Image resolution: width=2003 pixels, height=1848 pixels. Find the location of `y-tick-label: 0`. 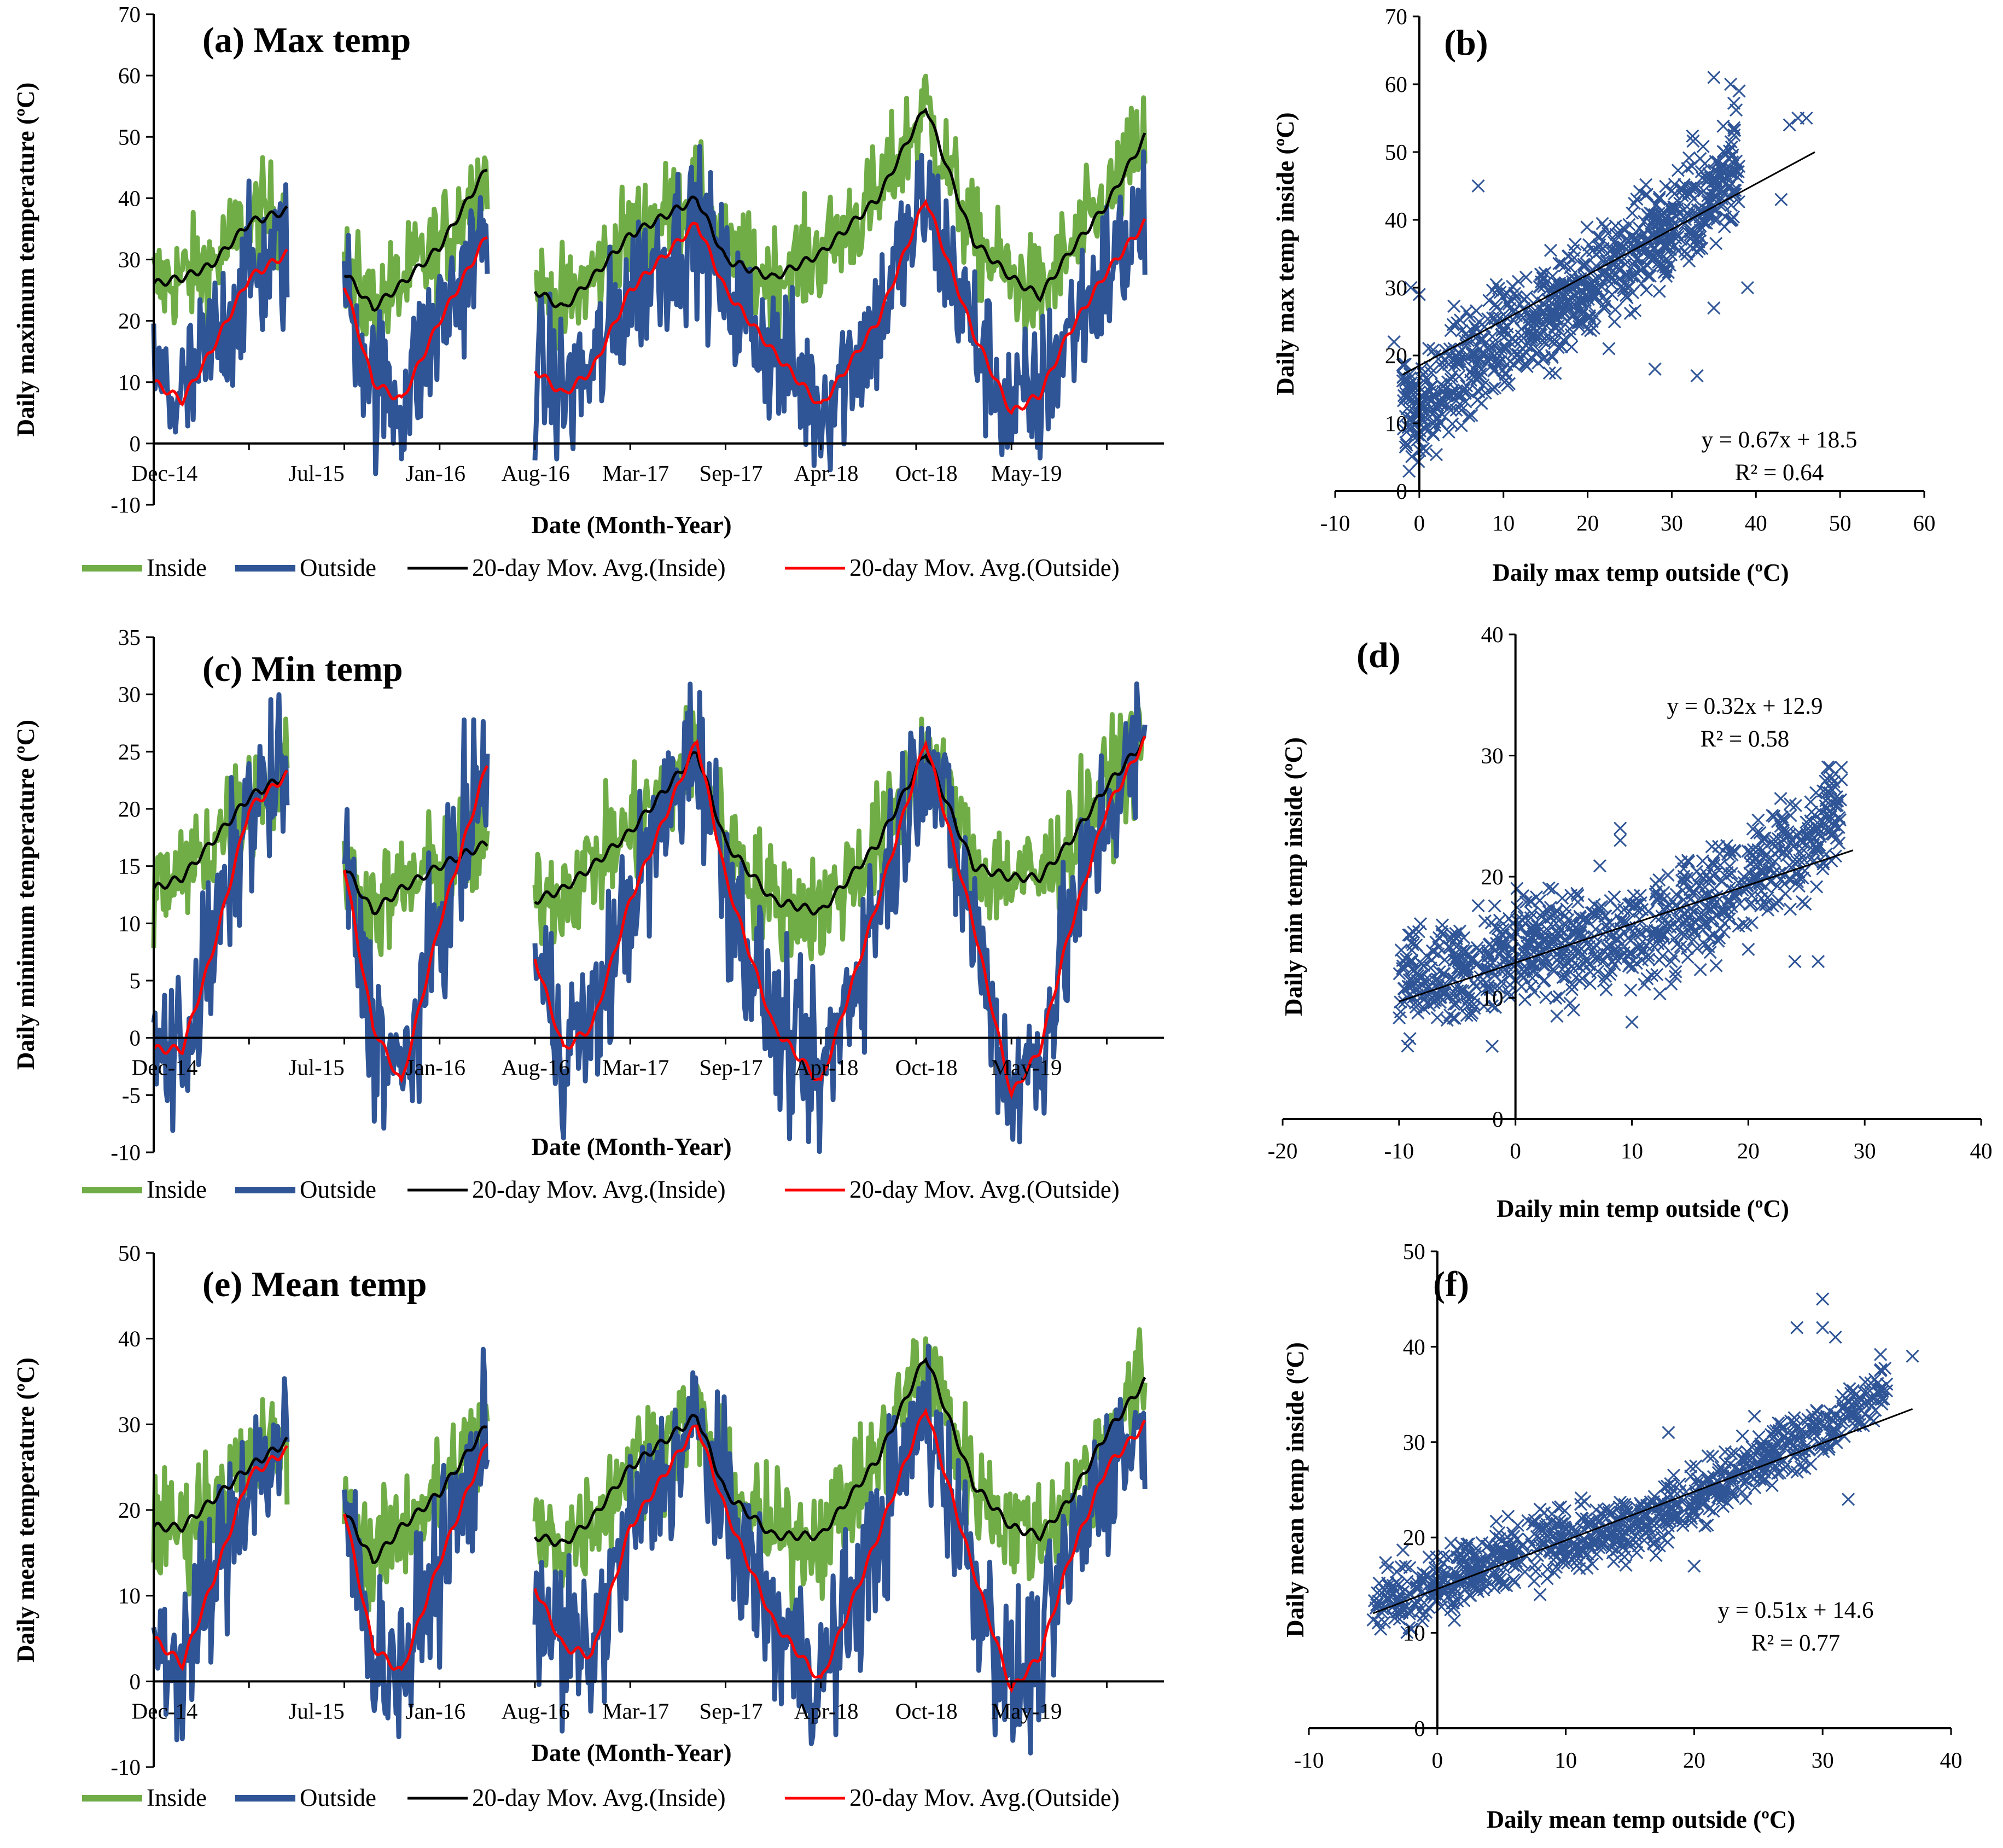

y-tick-label: 0 is located at coordinates (1498, 1119).